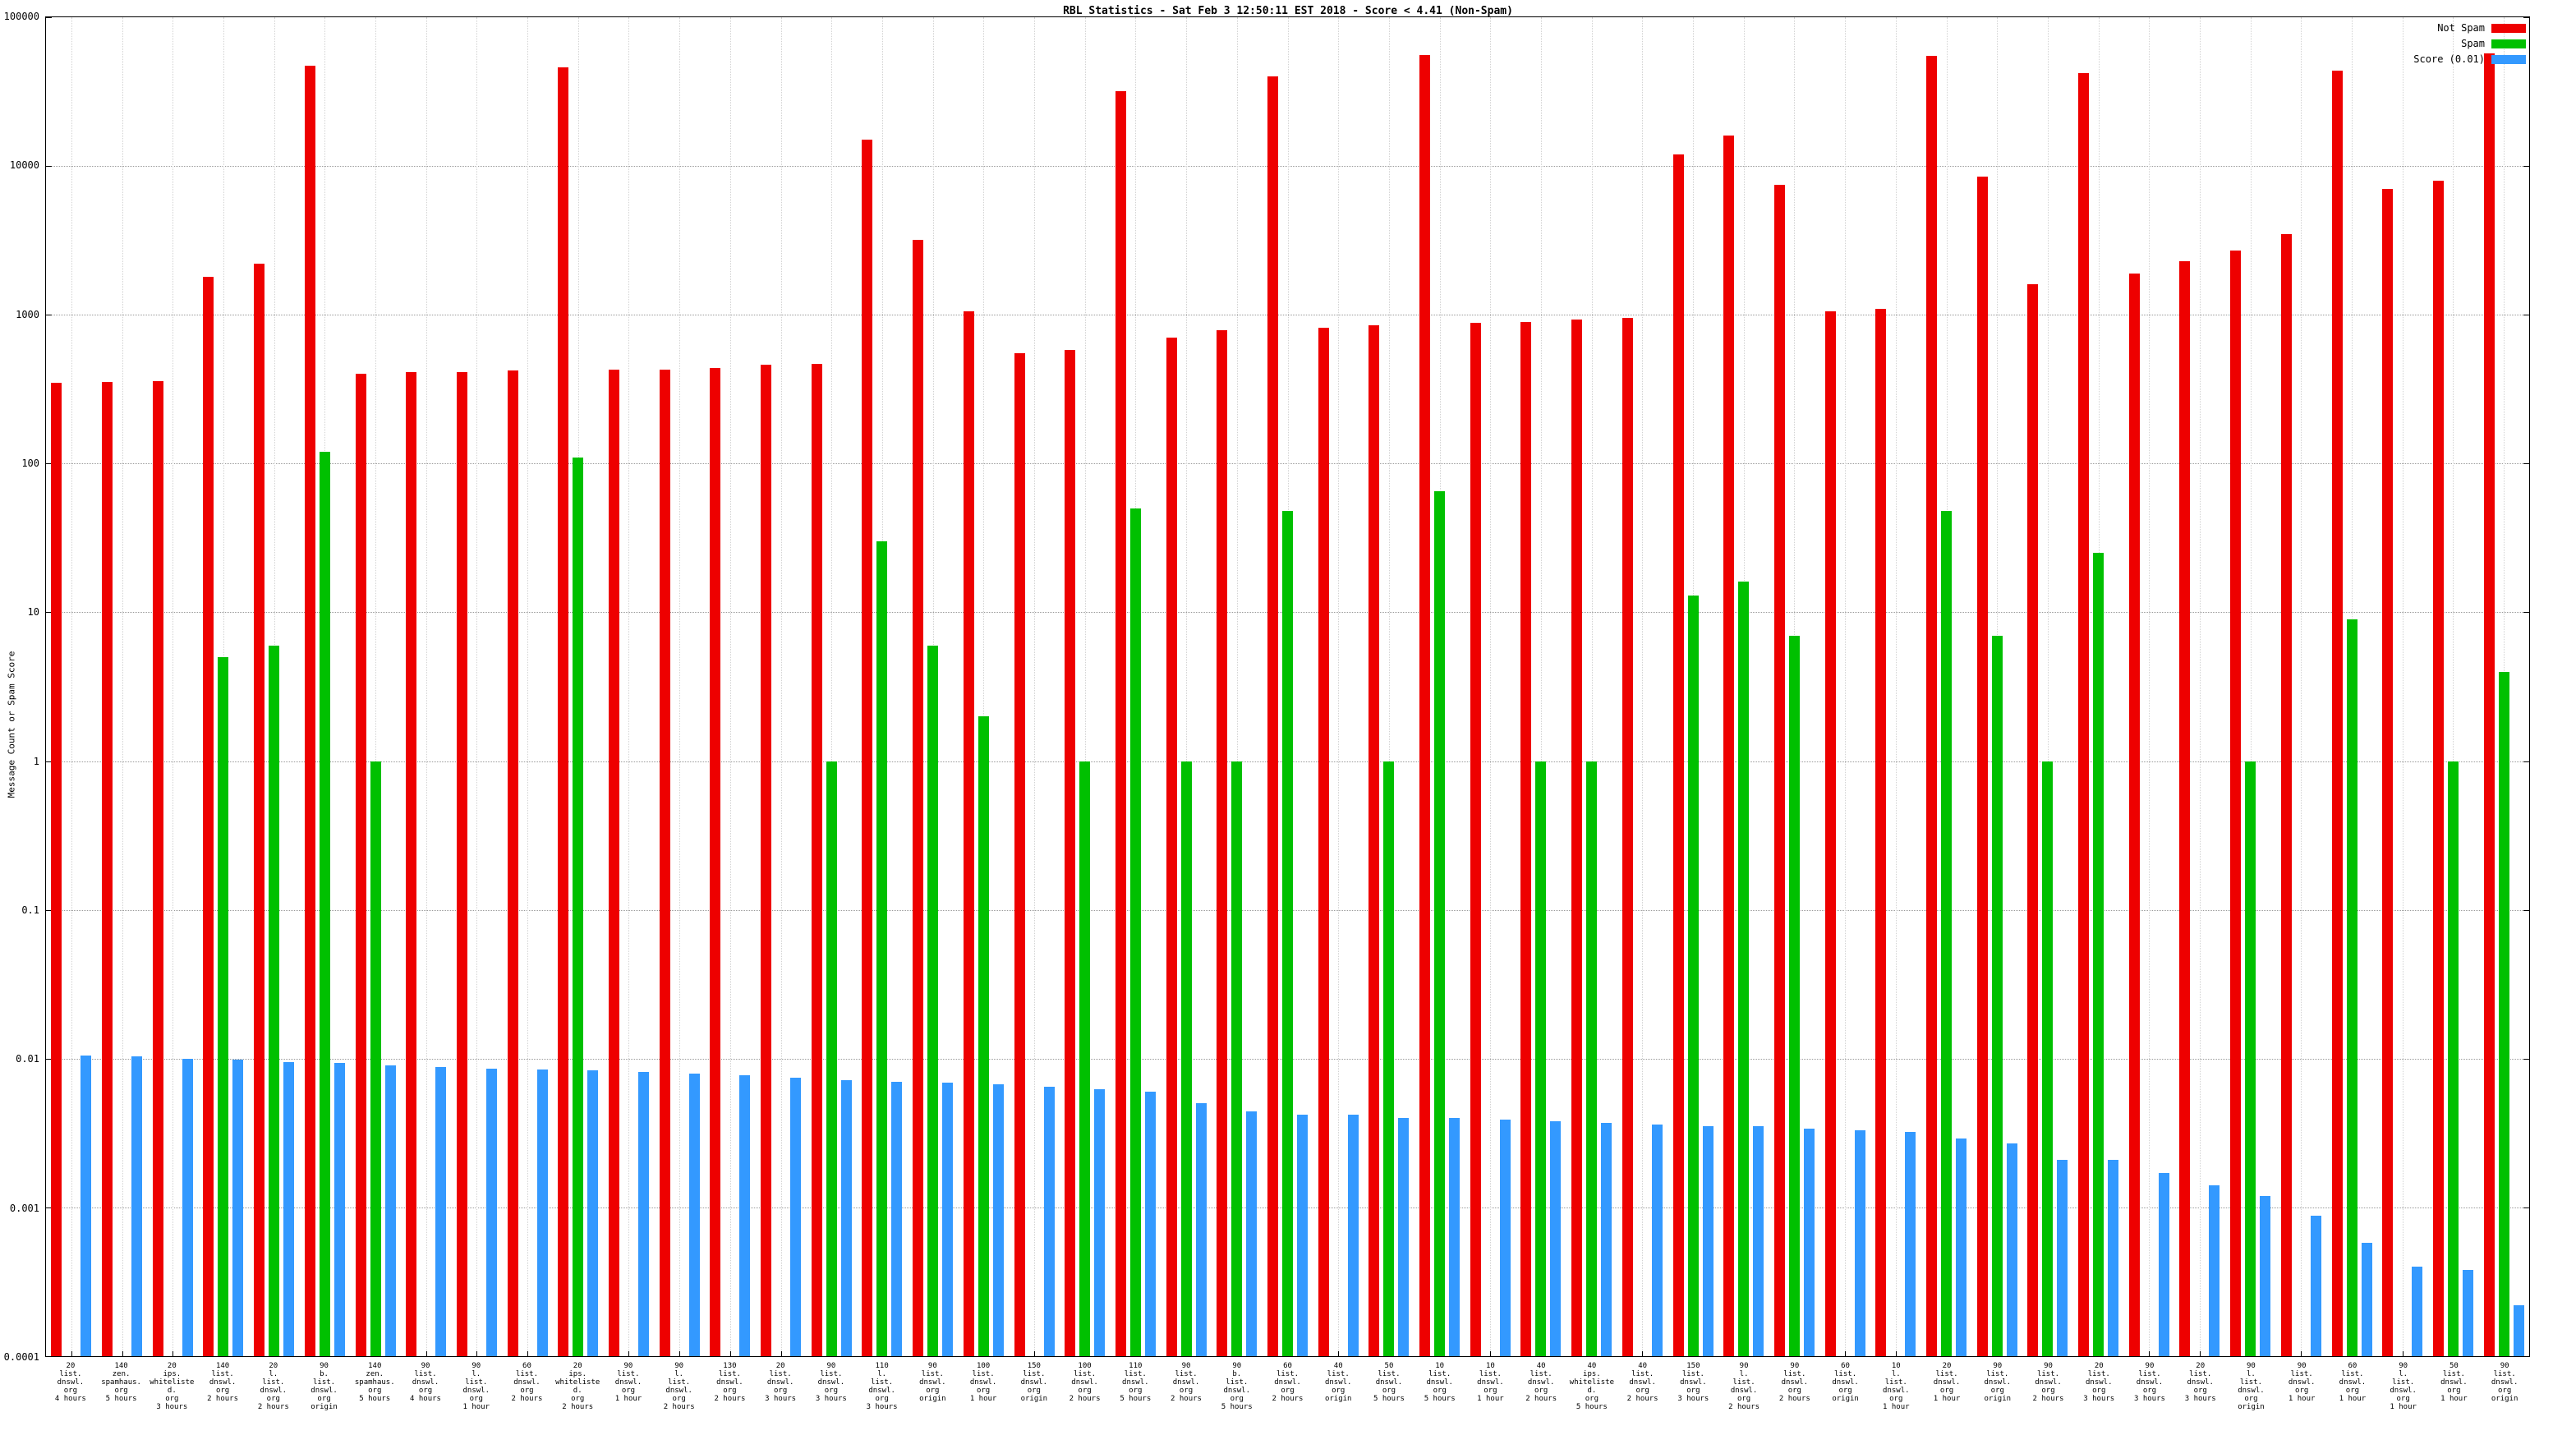 This screenshot has width=2576, height=1449. Describe the element at coordinates (24, 1208) in the screenshot. I see `y-tick-label: 0.001` at that location.